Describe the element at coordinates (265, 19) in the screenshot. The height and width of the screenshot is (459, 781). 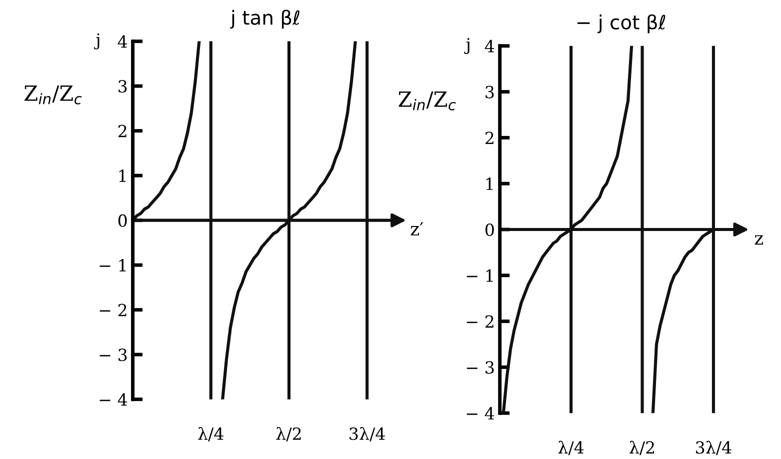
I see `chart-title: j tan βℓ` at that location.